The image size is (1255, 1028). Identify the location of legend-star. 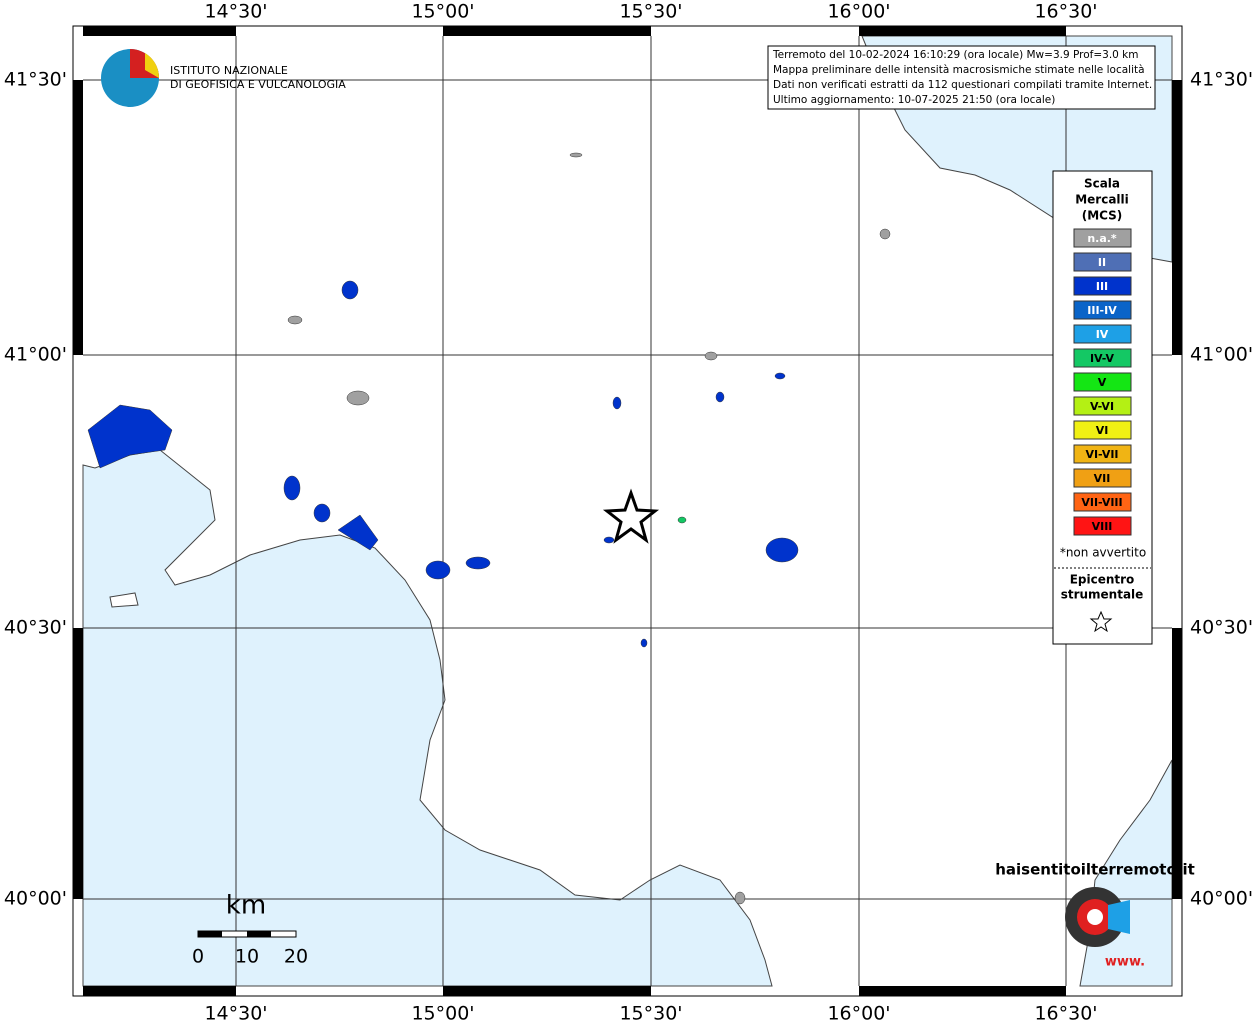
(1101, 621).